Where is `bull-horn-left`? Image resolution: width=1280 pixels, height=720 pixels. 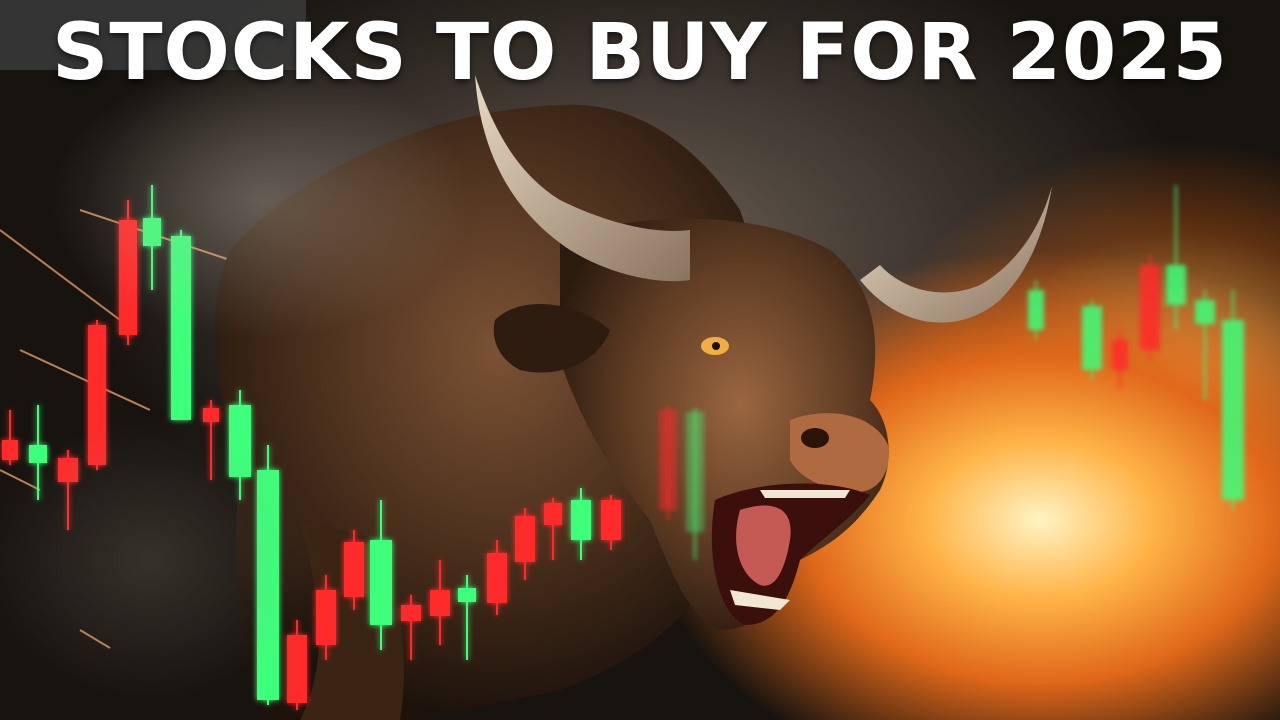 bull-horn-left is located at coordinates (582, 178).